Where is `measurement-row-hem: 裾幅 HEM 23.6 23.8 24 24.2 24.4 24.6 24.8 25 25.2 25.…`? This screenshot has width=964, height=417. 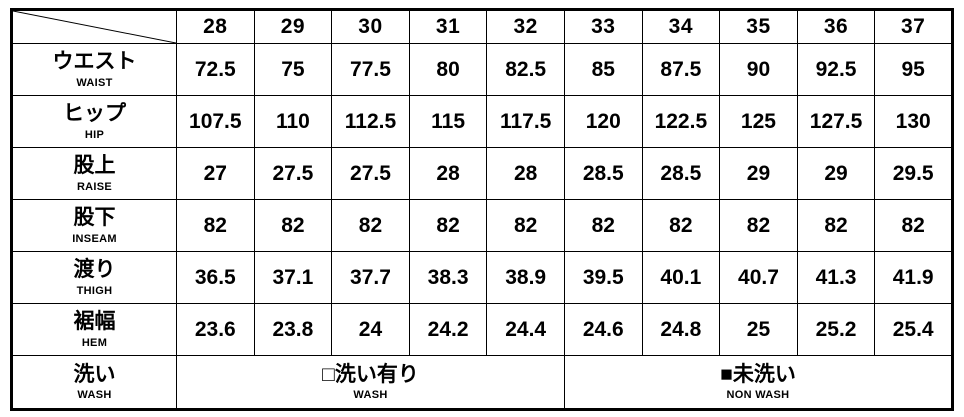
measurement-row-hem: 裾幅 HEM 23.6 23.8 24 24.2 24.4 24.6 24.8 25 25.2 25.… is located at coordinates (482, 329).